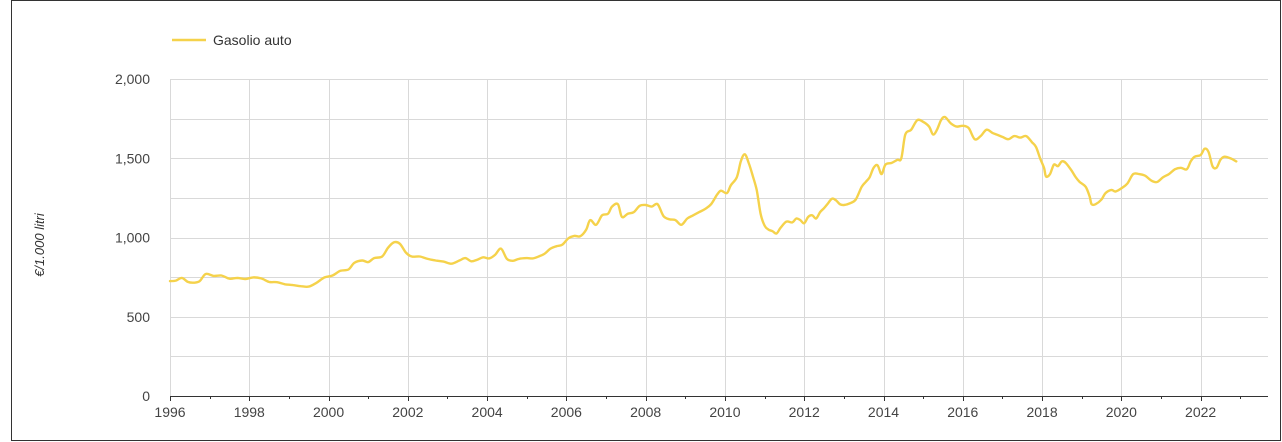  Describe the element at coordinates (1041, 412) in the screenshot. I see `x-tick-label: 2018` at that location.